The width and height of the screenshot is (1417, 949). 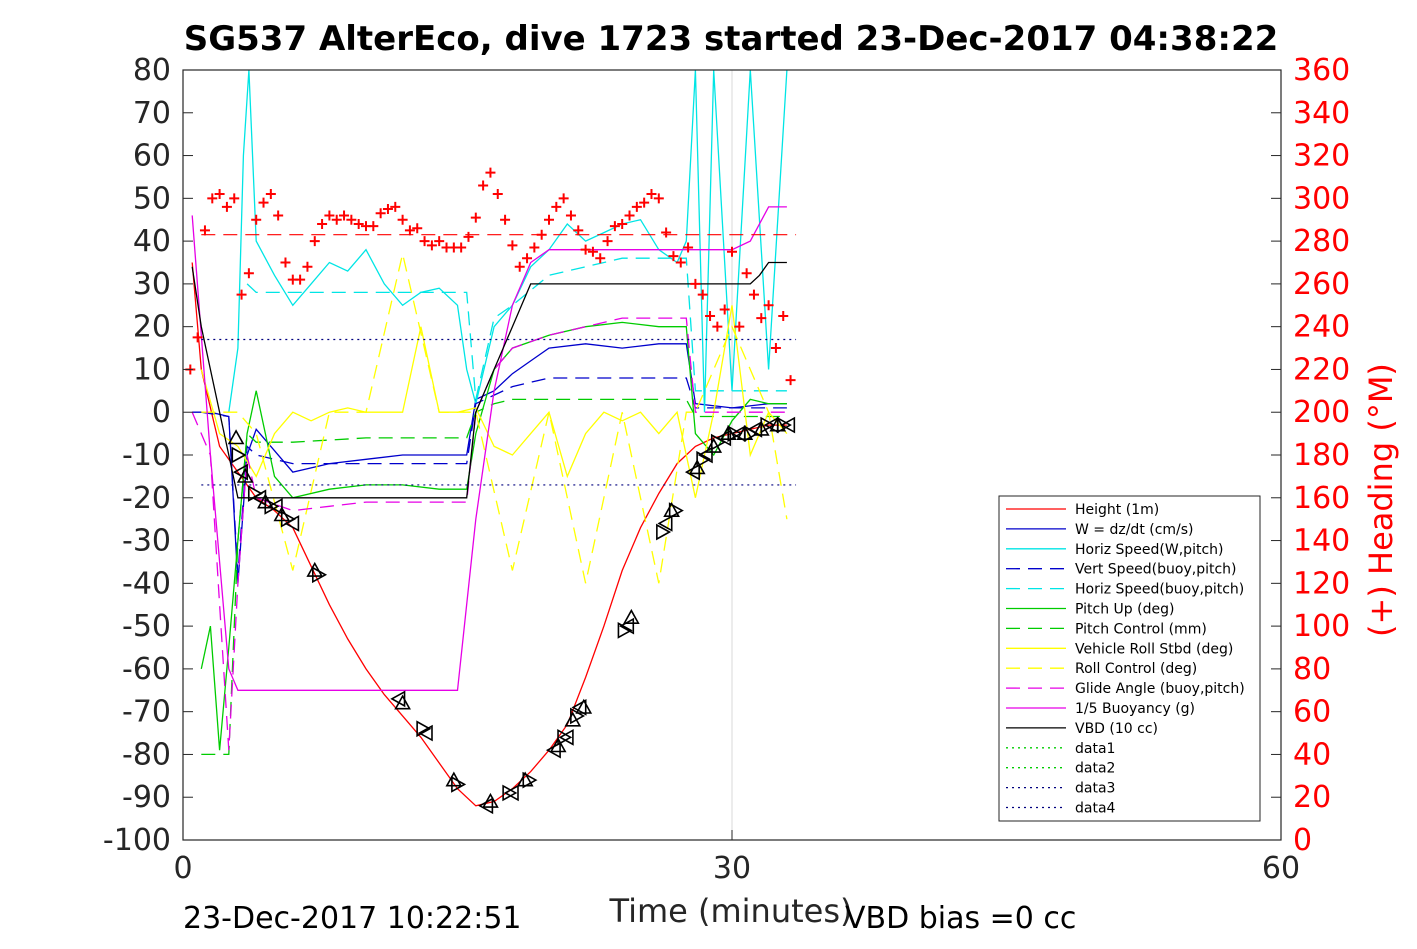 I want to click on right-tick-label: 180, so click(x=1321, y=455).